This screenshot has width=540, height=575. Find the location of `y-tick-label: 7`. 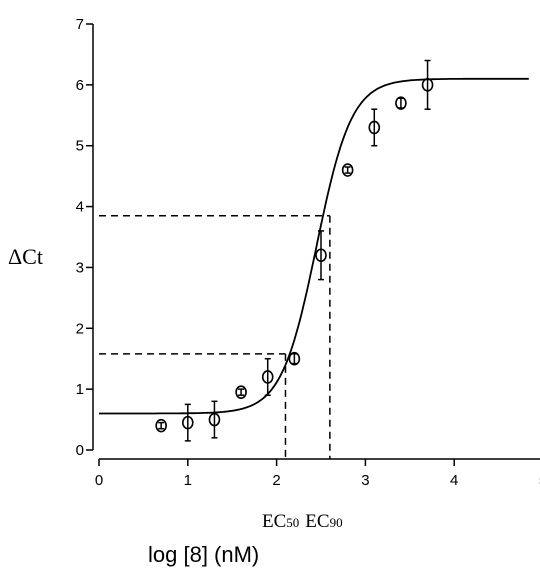

y-tick-label: 7 is located at coordinates (80, 24).